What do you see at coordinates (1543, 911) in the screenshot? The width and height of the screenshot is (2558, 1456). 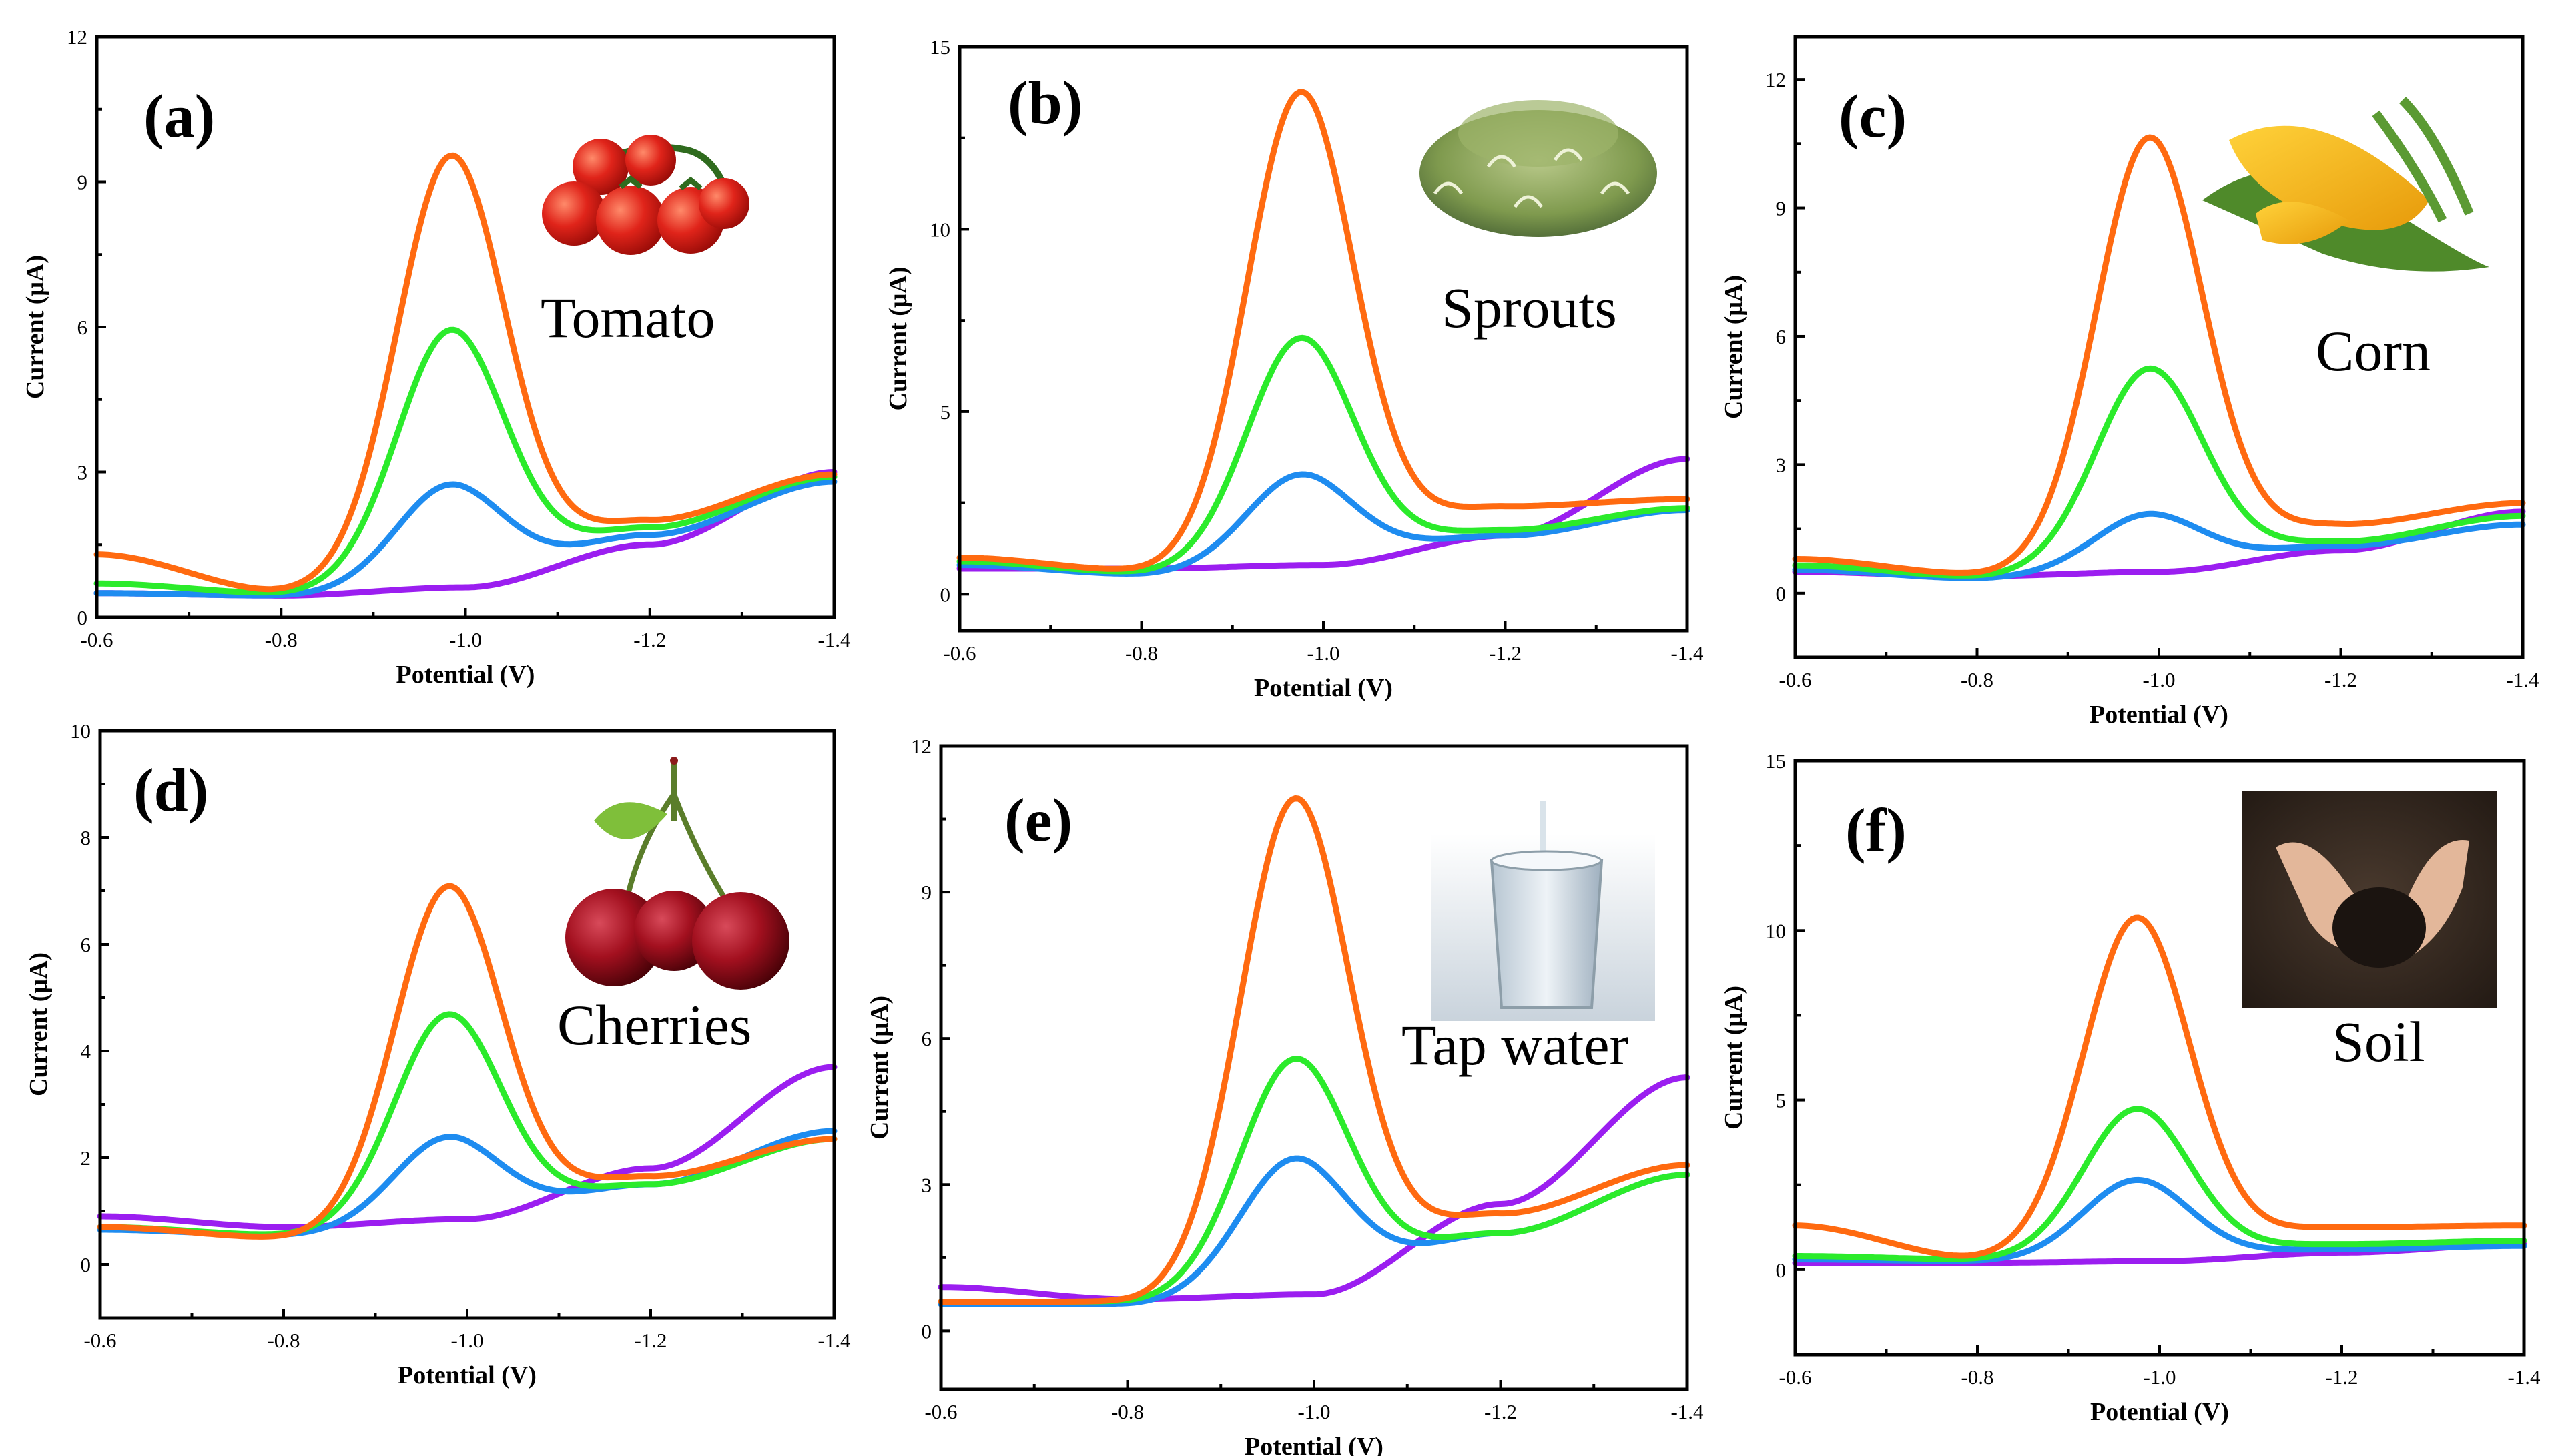 I see `tap-water-illustration` at bounding box center [1543, 911].